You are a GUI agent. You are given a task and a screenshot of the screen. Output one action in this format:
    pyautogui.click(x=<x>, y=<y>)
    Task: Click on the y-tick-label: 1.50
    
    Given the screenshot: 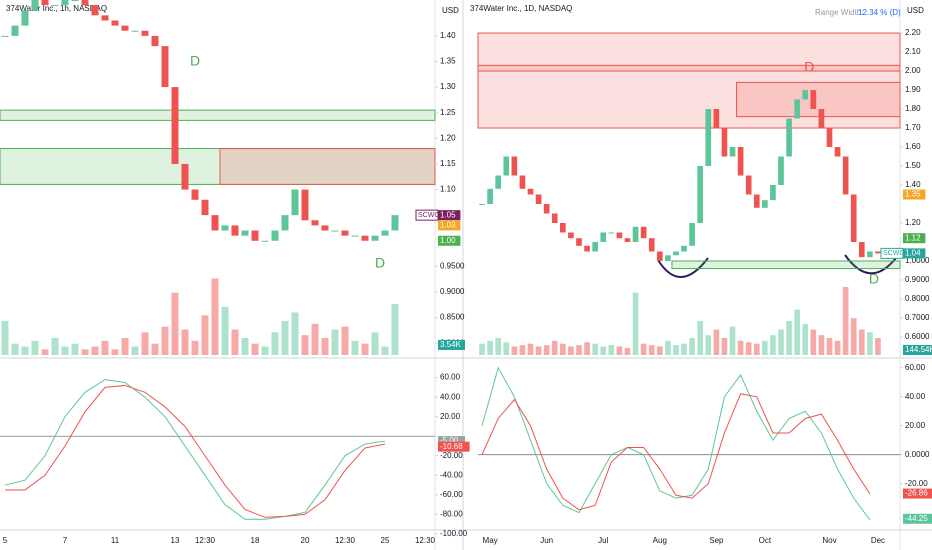 What is the action you would take?
    pyautogui.click(x=913, y=165)
    